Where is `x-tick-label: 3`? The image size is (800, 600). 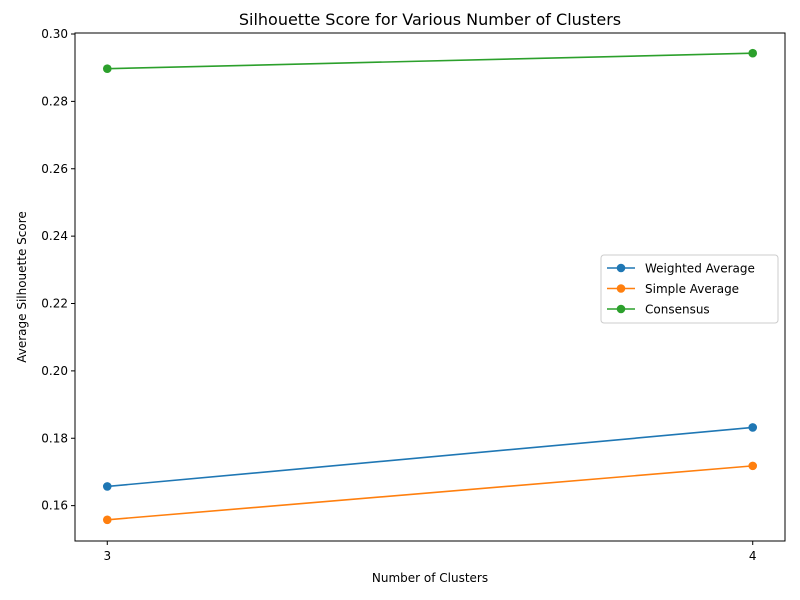 x-tick-label: 3 is located at coordinates (107, 556).